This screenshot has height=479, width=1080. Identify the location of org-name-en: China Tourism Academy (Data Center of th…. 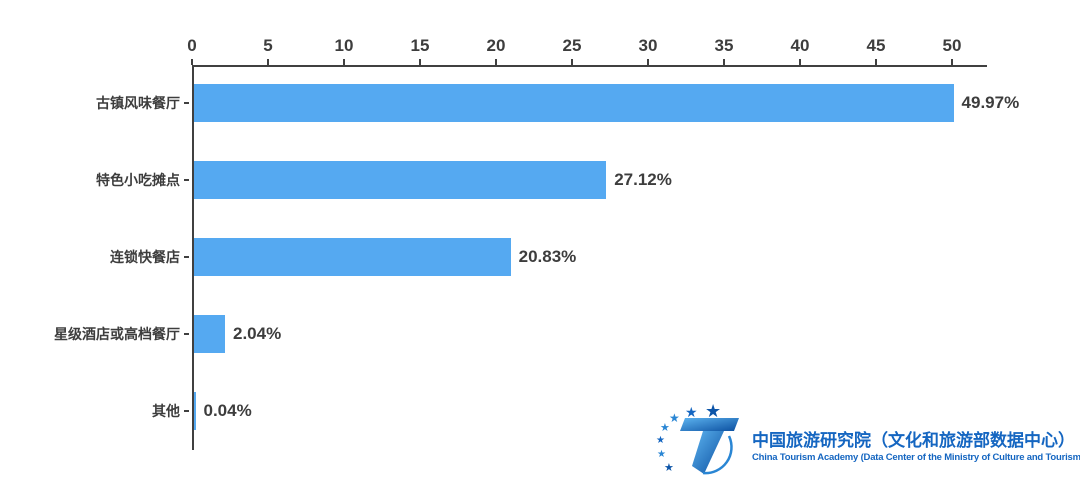
(916, 457).